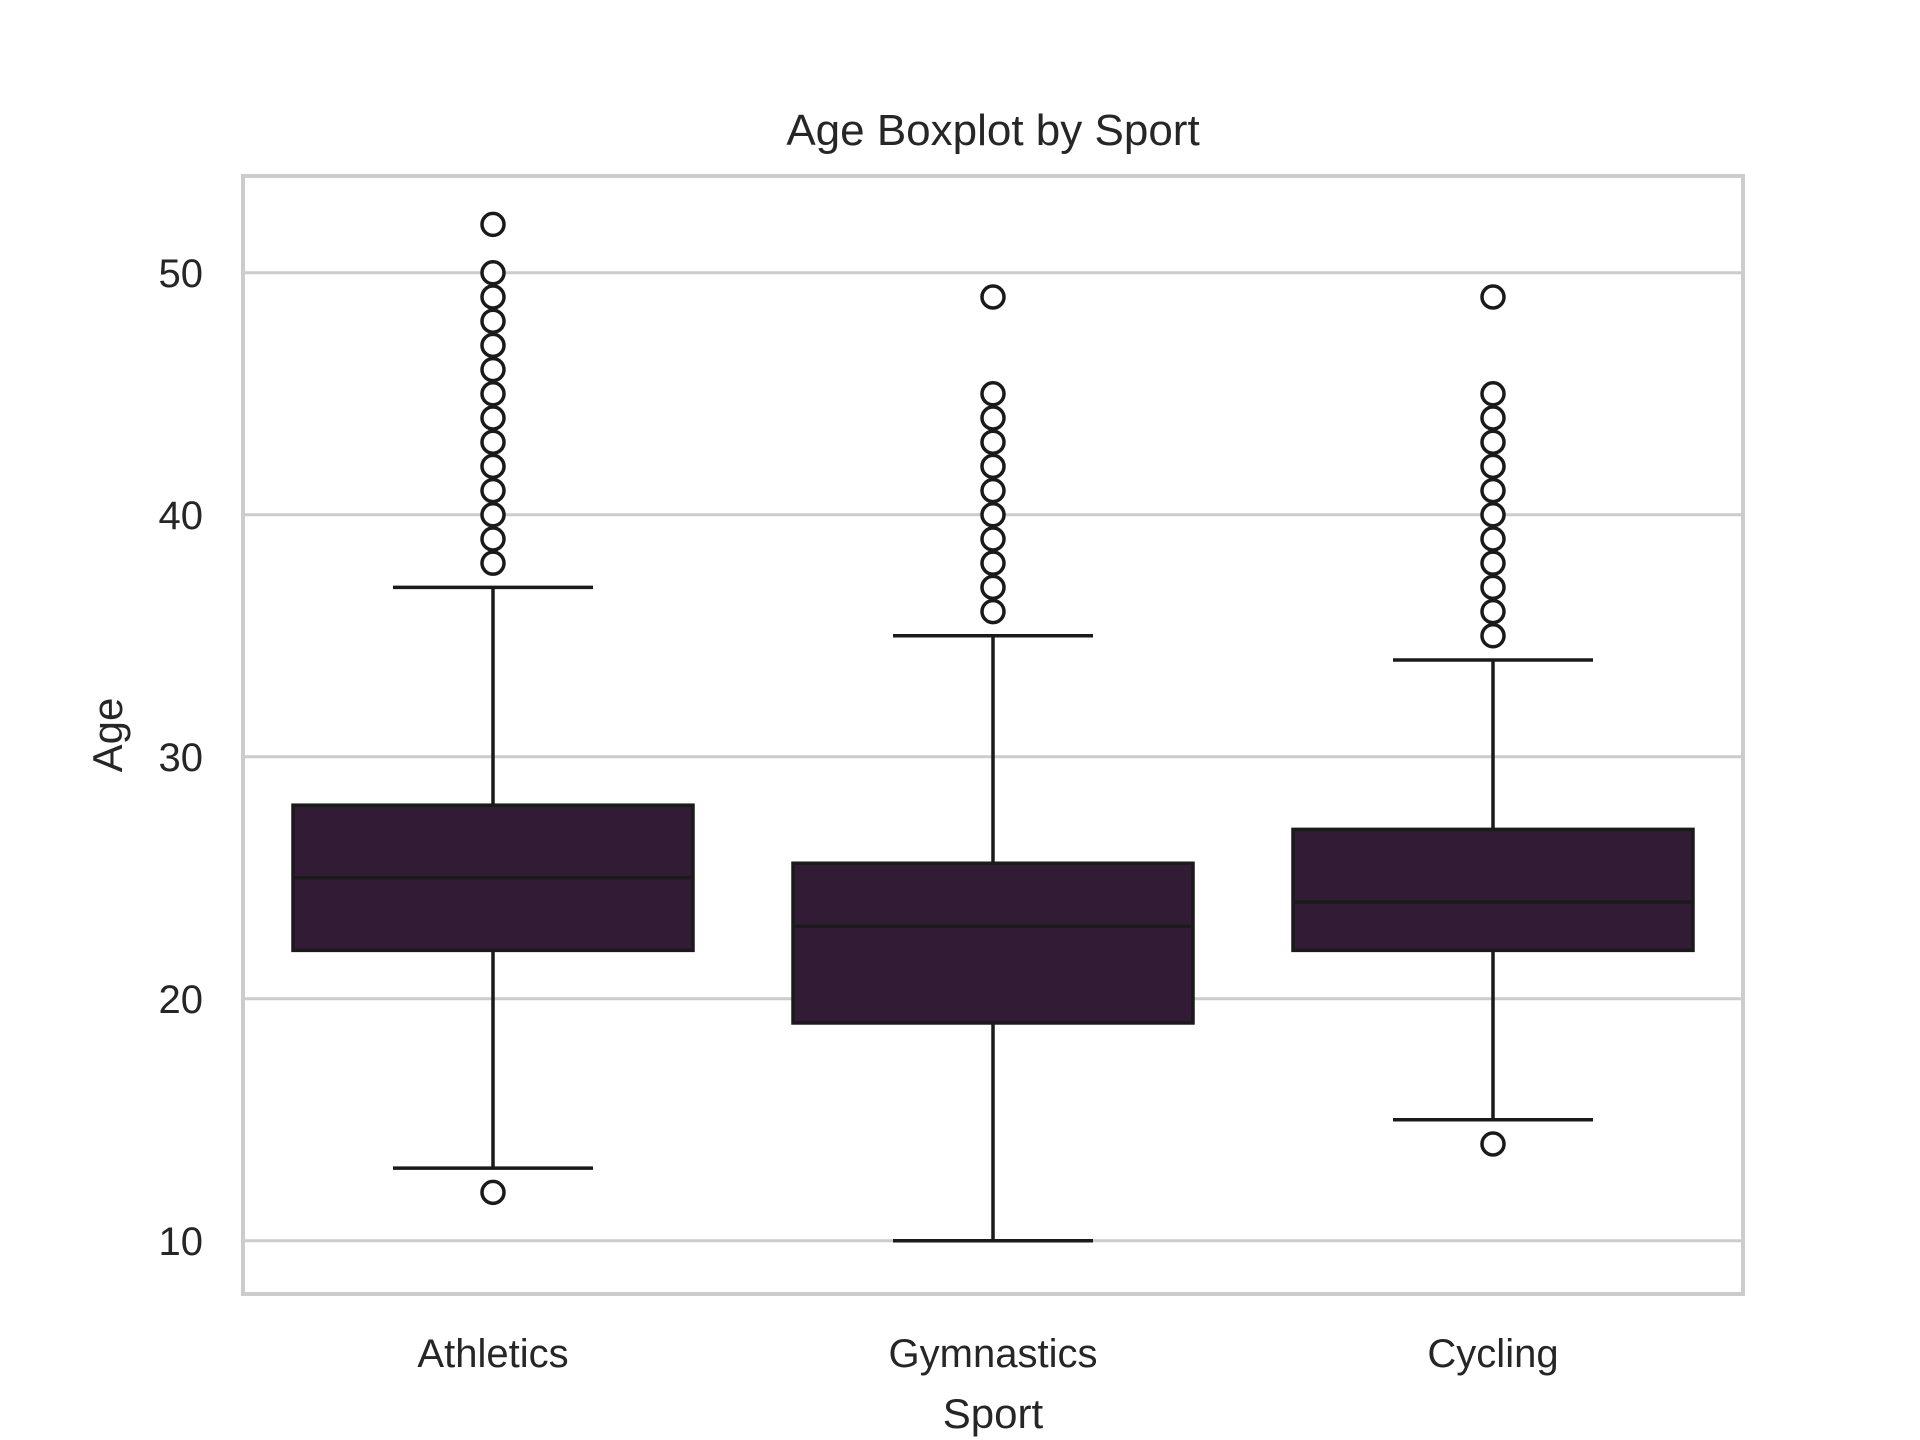  Describe the element at coordinates (1492, 1354) in the screenshot. I see `x-tick-label: Cycling` at that location.